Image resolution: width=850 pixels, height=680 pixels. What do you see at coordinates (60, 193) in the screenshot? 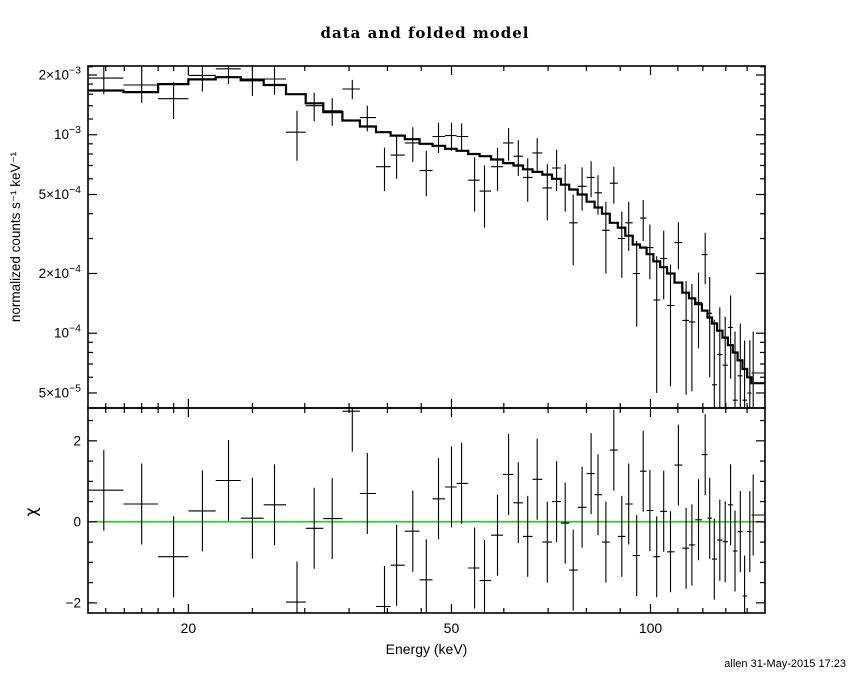
I see `svg-text: 5×10⁻⁴` at bounding box center [60, 193].